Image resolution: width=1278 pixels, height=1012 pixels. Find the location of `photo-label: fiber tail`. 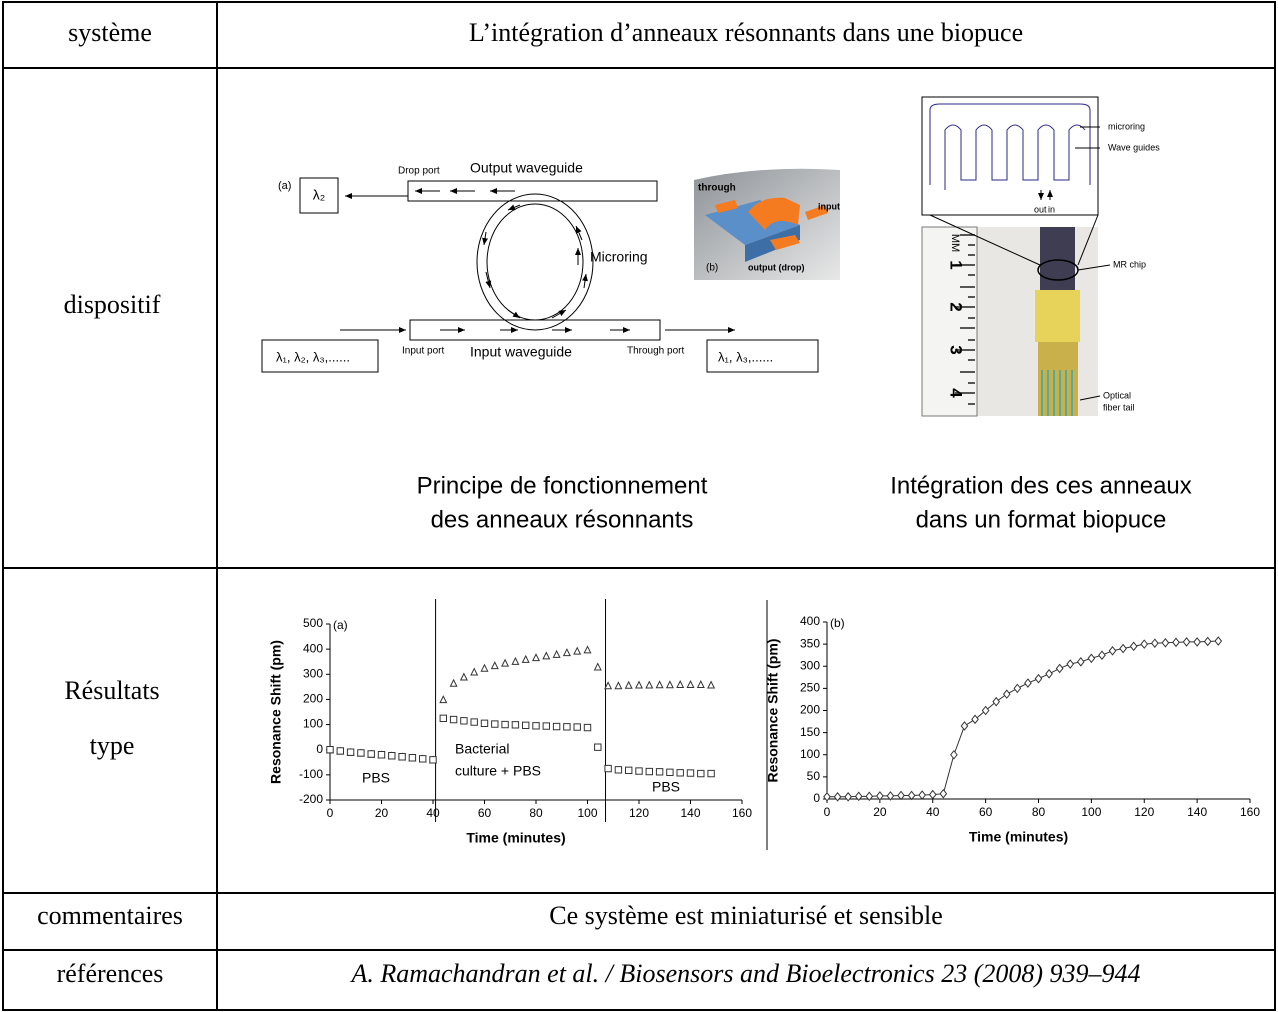

photo-label: fiber tail is located at coordinates (1119, 407).